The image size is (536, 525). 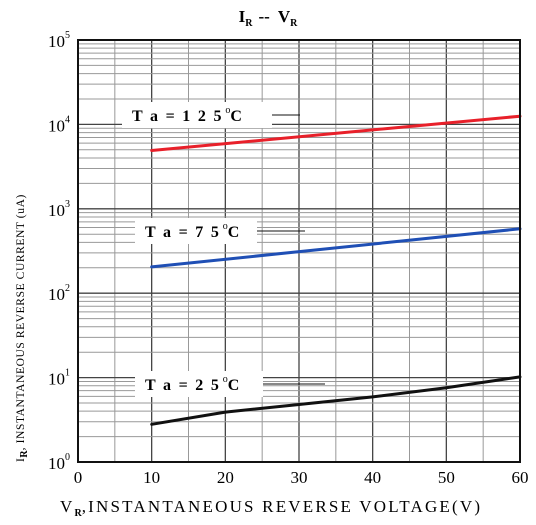 I want to click on annotation-label: T a = 2 5 oC, so click(x=193, y=384).